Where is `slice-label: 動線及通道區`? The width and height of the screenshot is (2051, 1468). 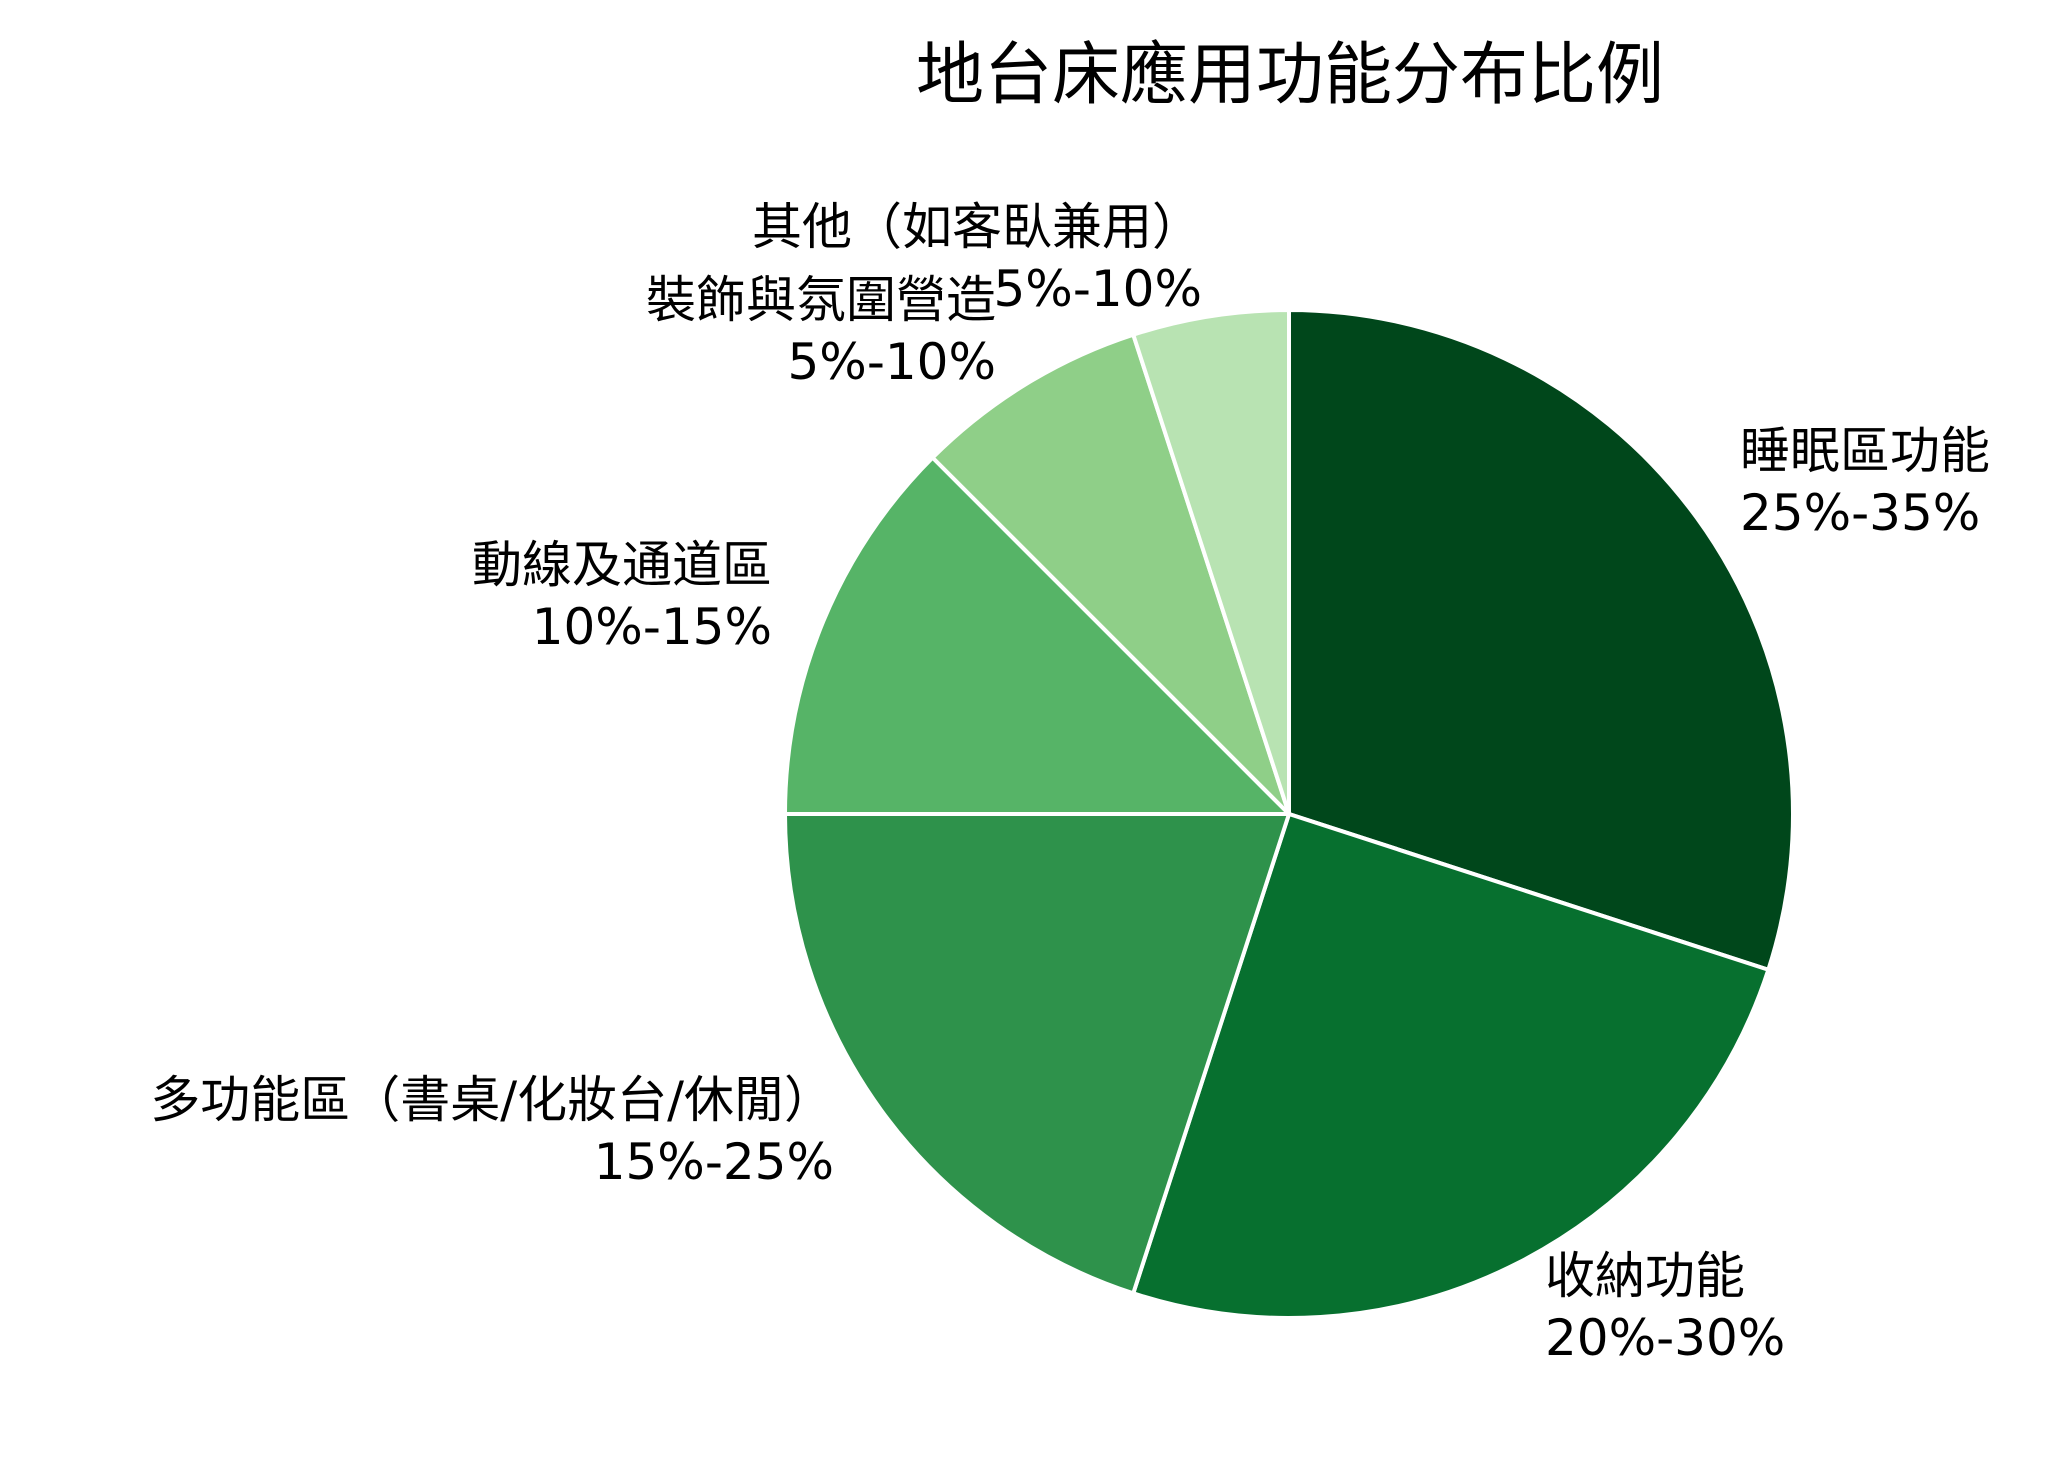 slice-label: 動線及通道區 is located at coordinates (622, 565).